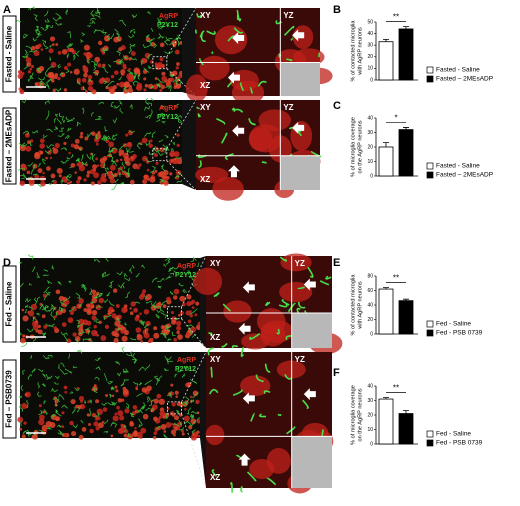 The image size is (520, 506). I want to click on legend-label: Fasted – 2MEsADP, so click(464, 175).